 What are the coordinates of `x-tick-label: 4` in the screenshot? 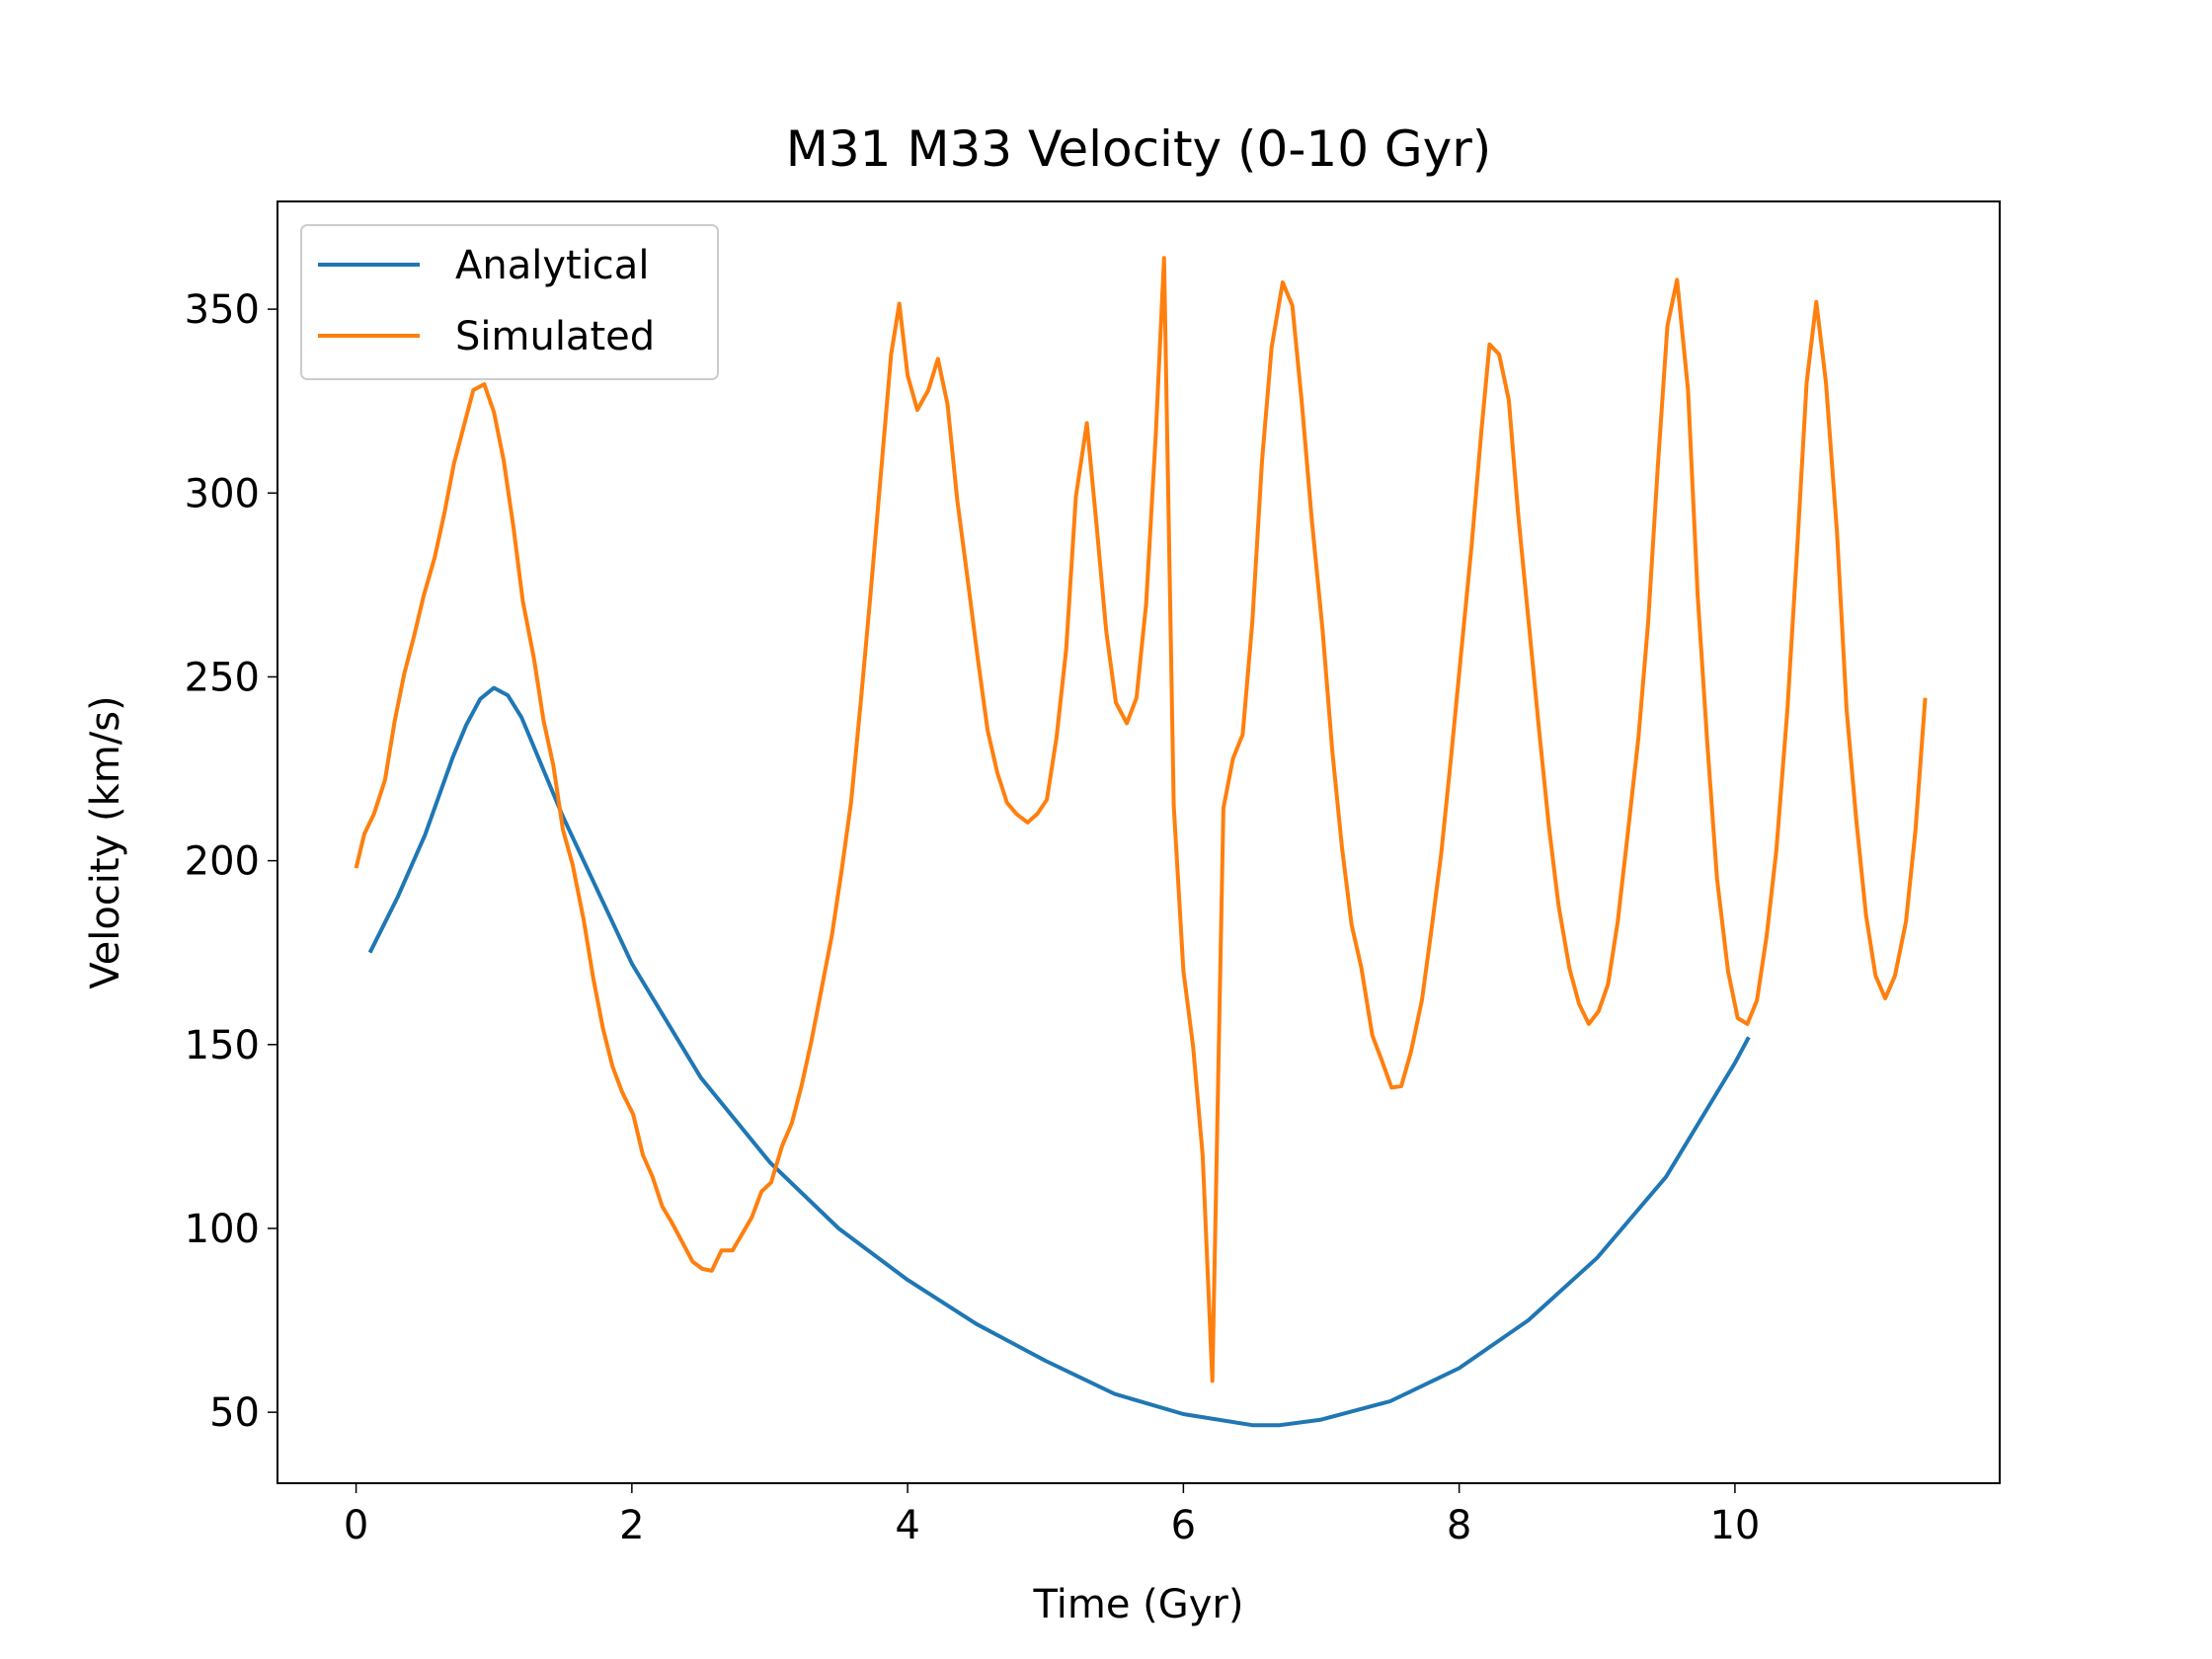 It's located at (907, 1526).